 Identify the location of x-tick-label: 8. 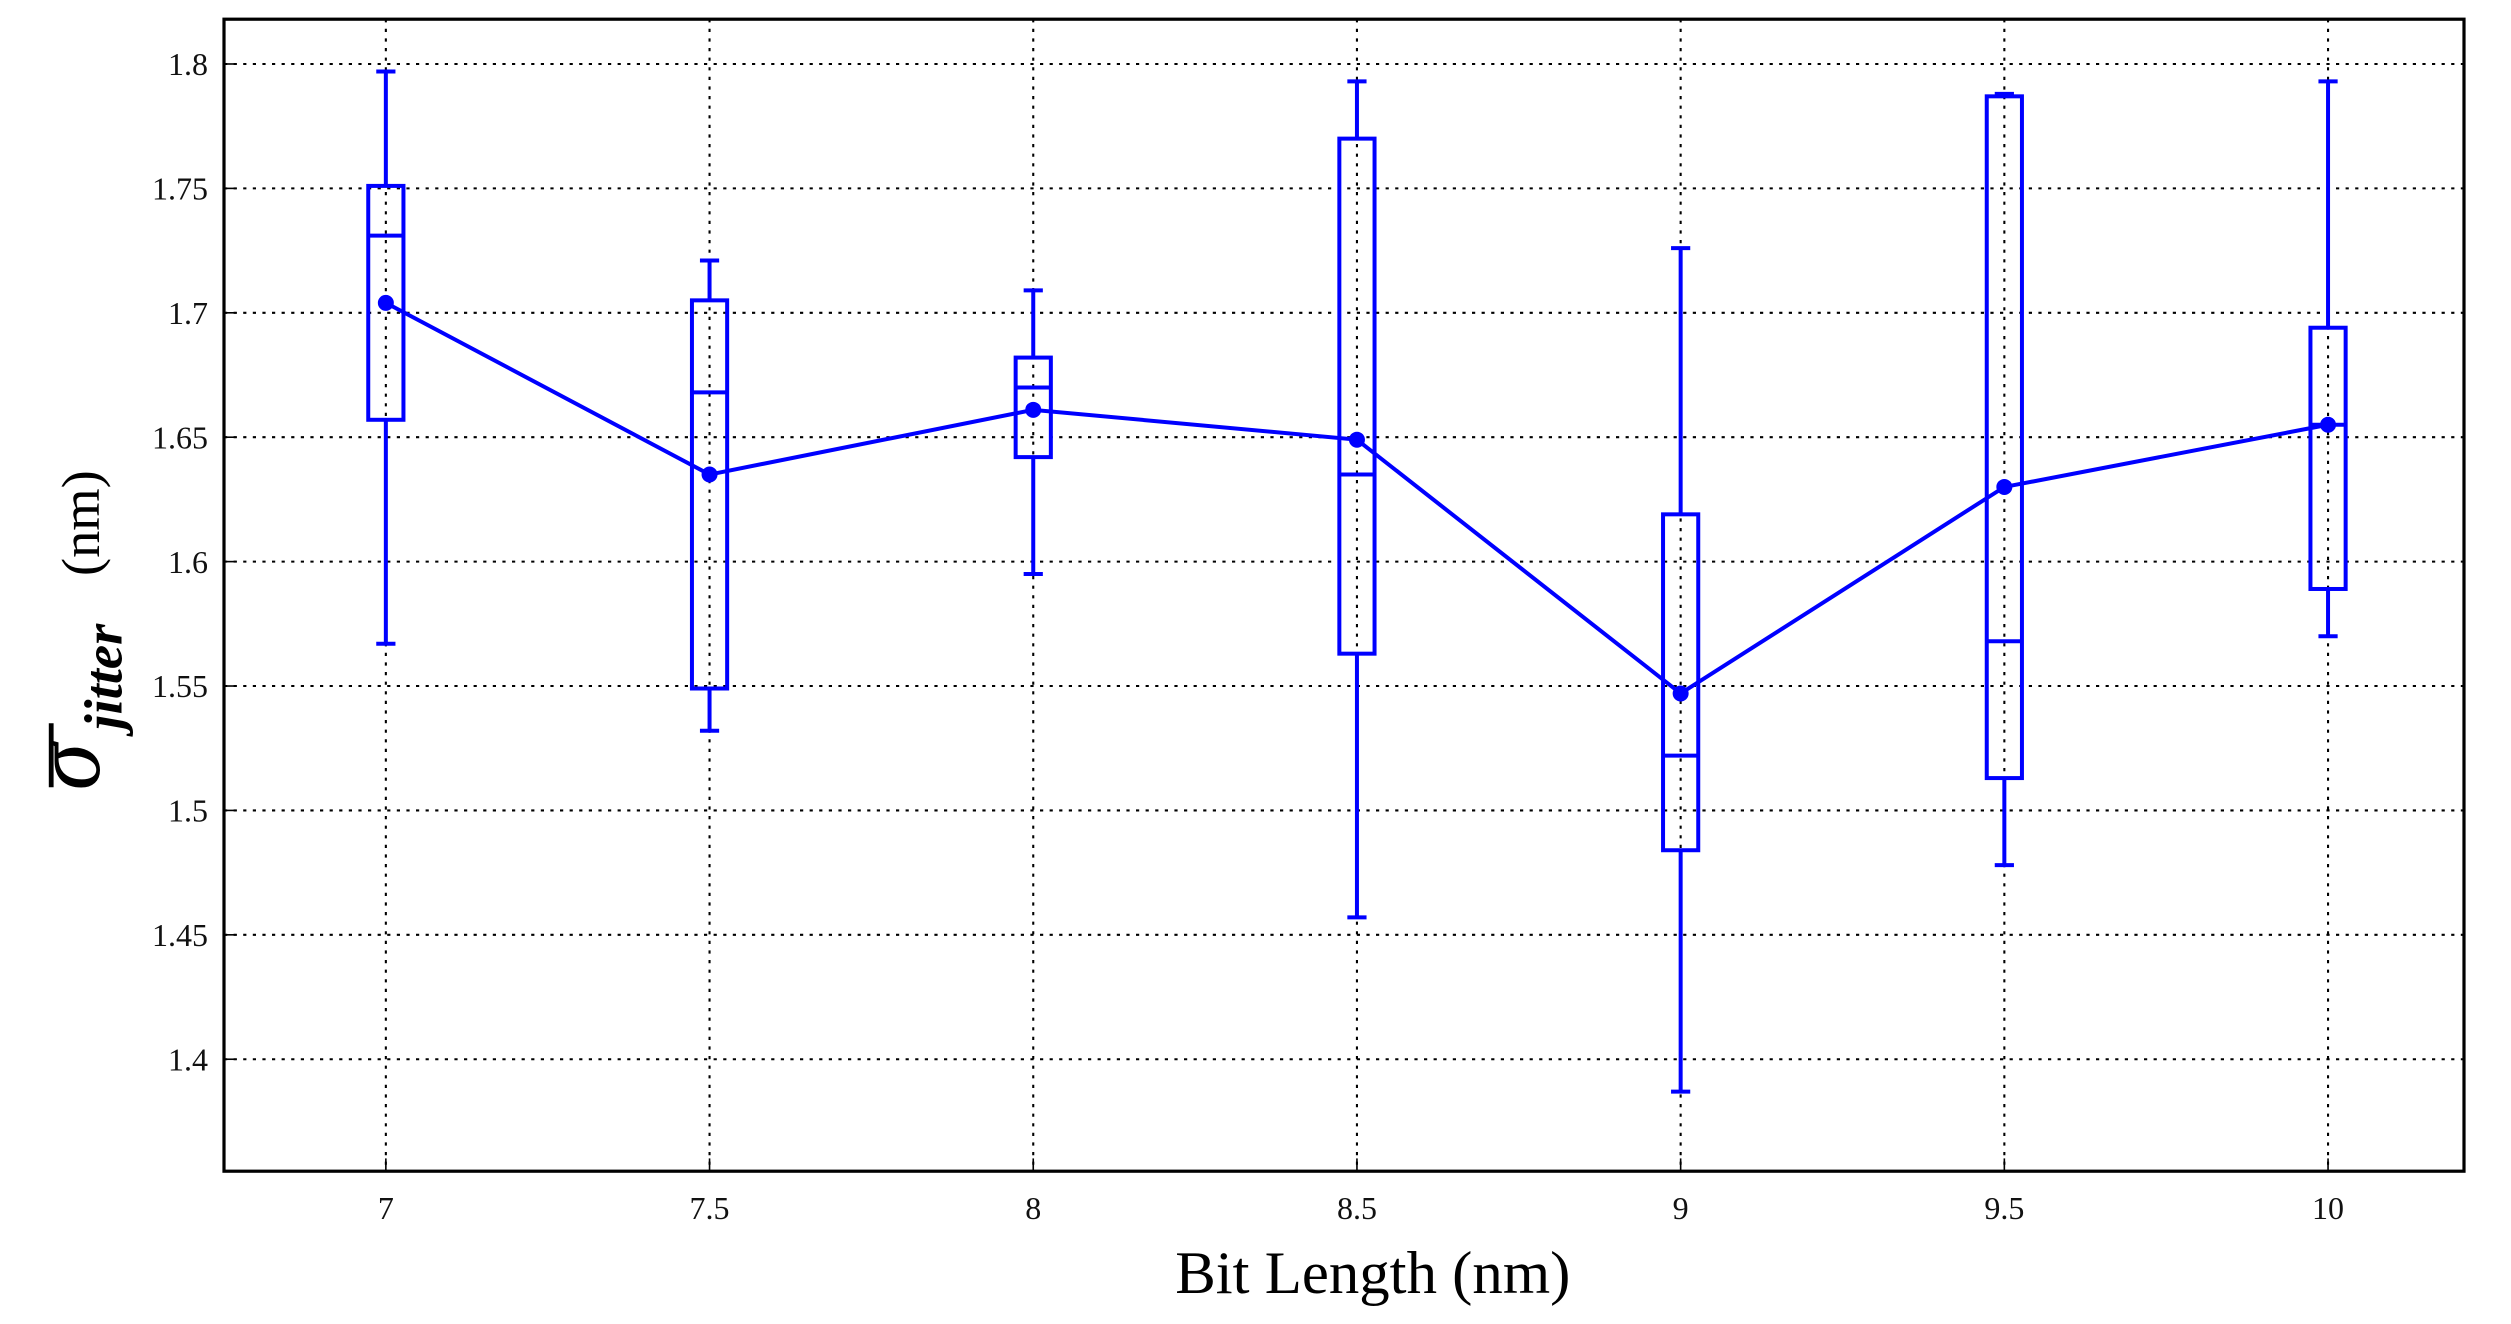
(1033, 1208).